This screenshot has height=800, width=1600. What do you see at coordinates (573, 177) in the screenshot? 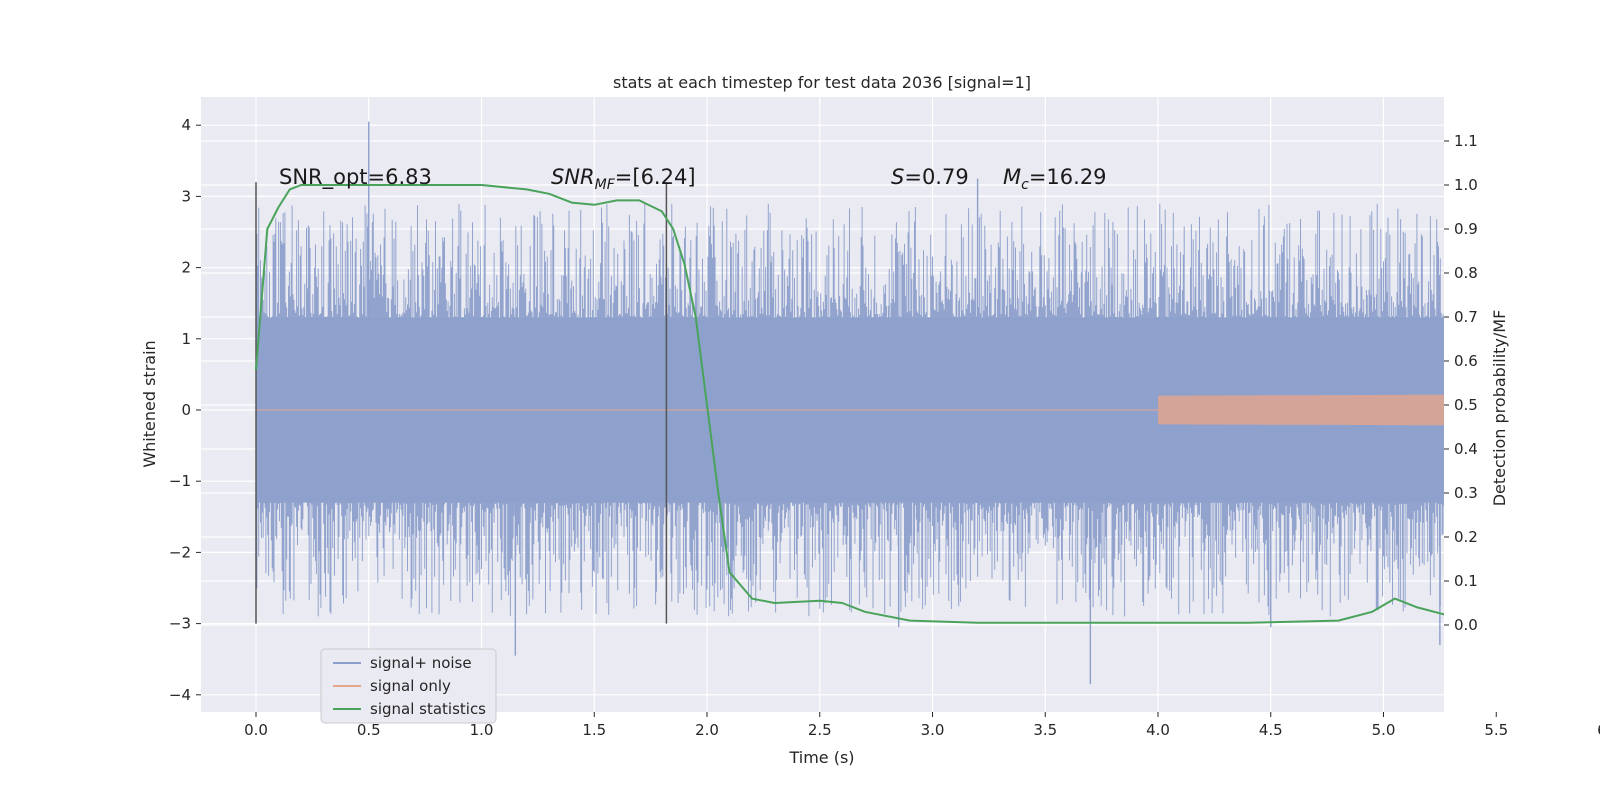
I see `annotation-snr-mf-prefix: SNR` at bounding box center [573, 177].